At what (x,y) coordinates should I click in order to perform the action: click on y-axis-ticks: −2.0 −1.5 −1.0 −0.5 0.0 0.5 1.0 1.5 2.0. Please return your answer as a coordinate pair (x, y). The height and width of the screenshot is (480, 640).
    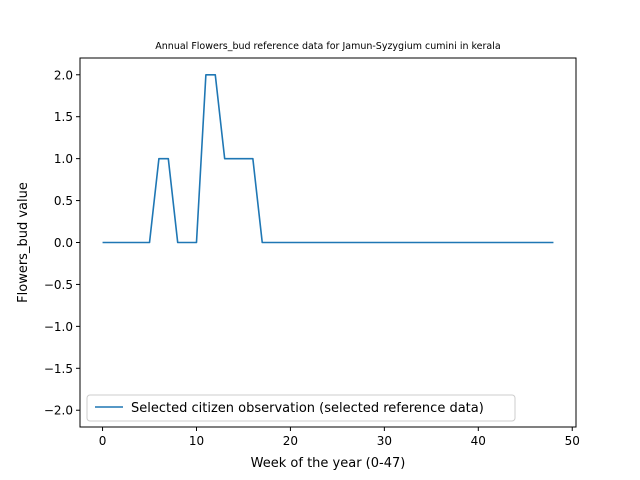
    Looking at the image, I should click on (62, 243).